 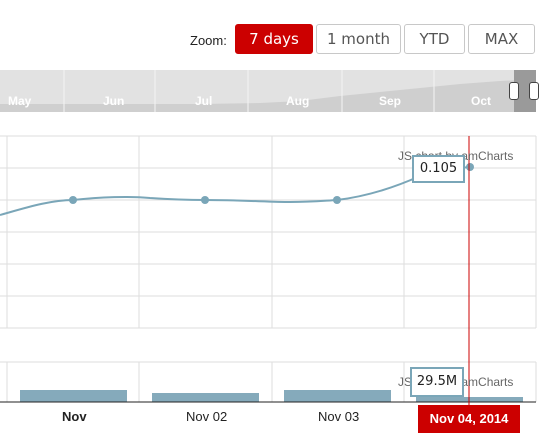 I want to click on zoom-ytd-button: YTD, so click(x=434, y=39).